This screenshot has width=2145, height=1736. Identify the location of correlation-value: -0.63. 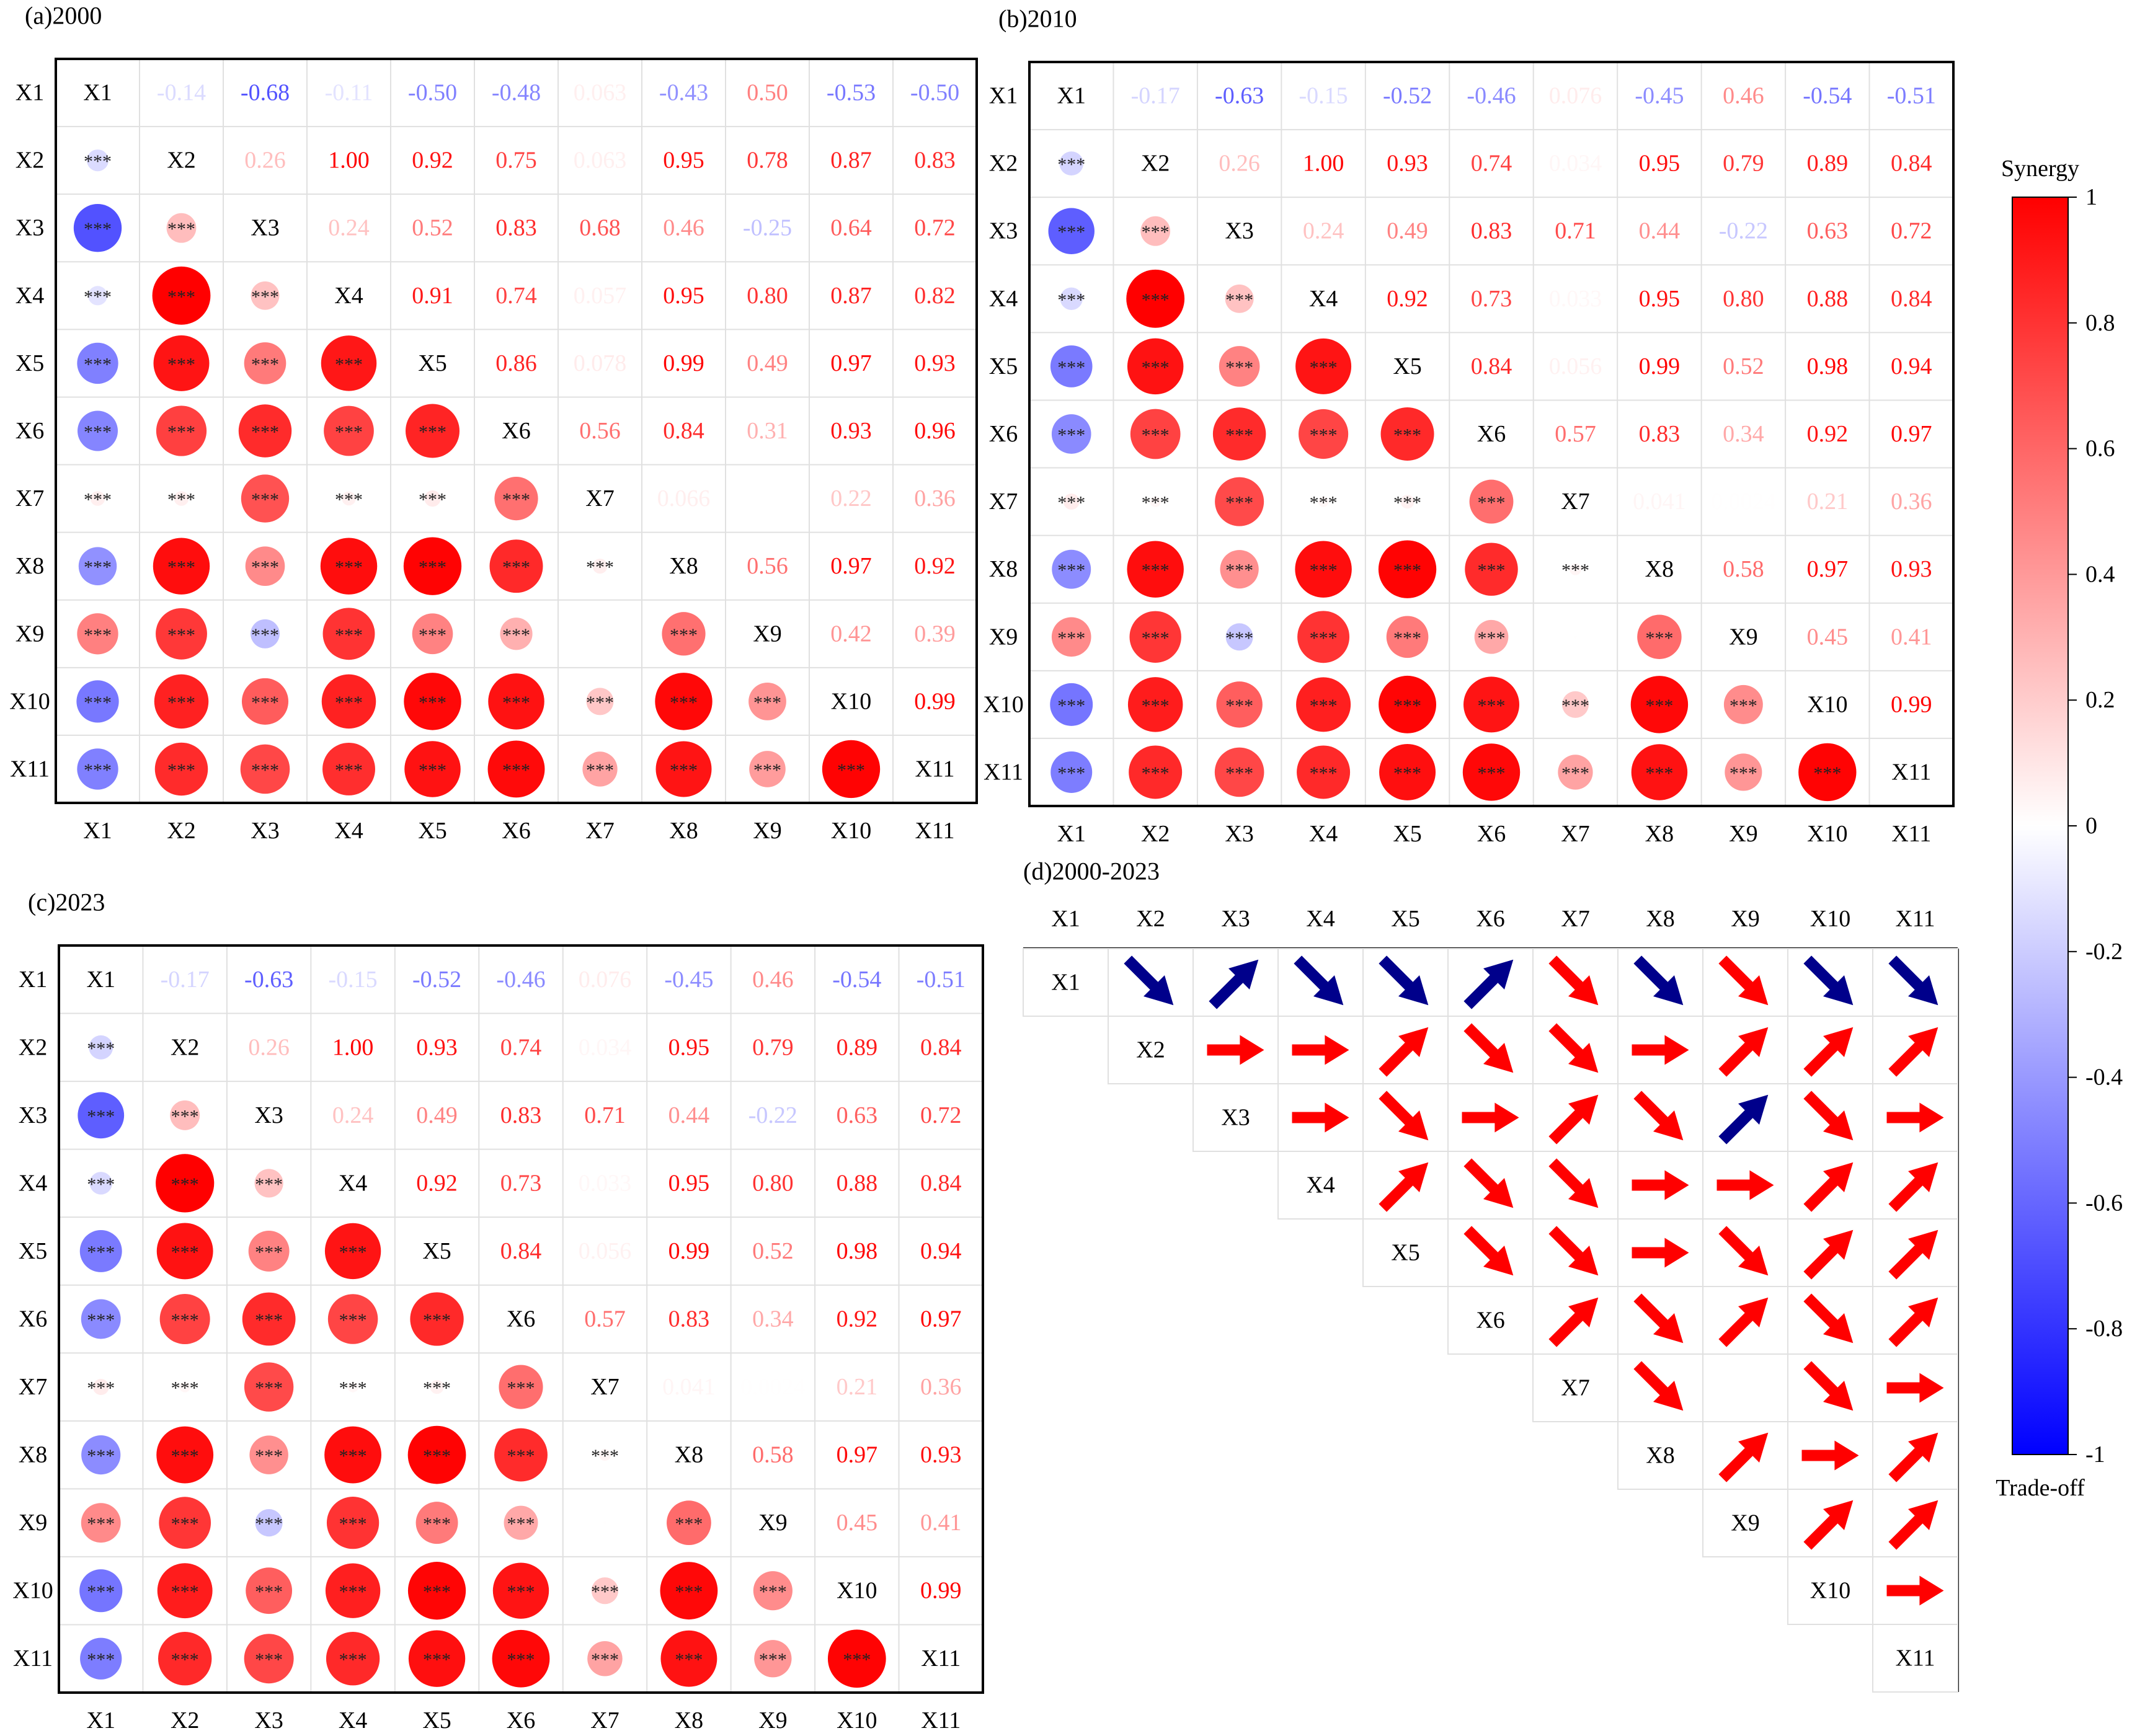
(1239, 96).